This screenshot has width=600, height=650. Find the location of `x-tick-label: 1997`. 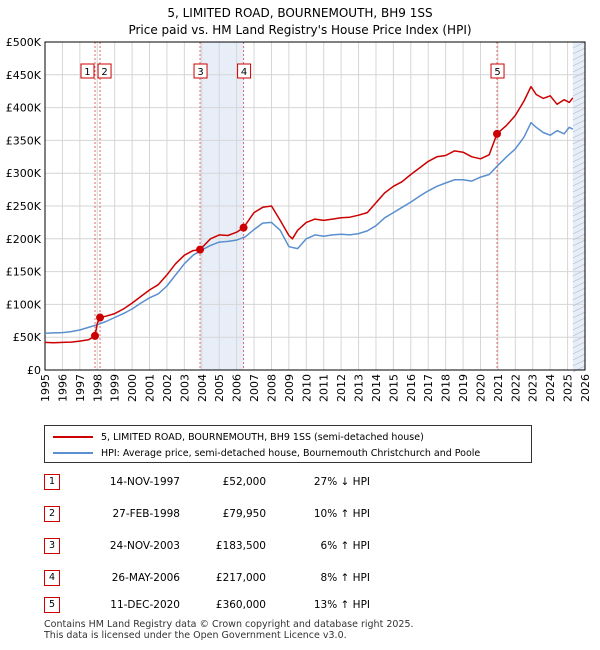

x-tick-label: 1997 is located at coordinates (80, 388).